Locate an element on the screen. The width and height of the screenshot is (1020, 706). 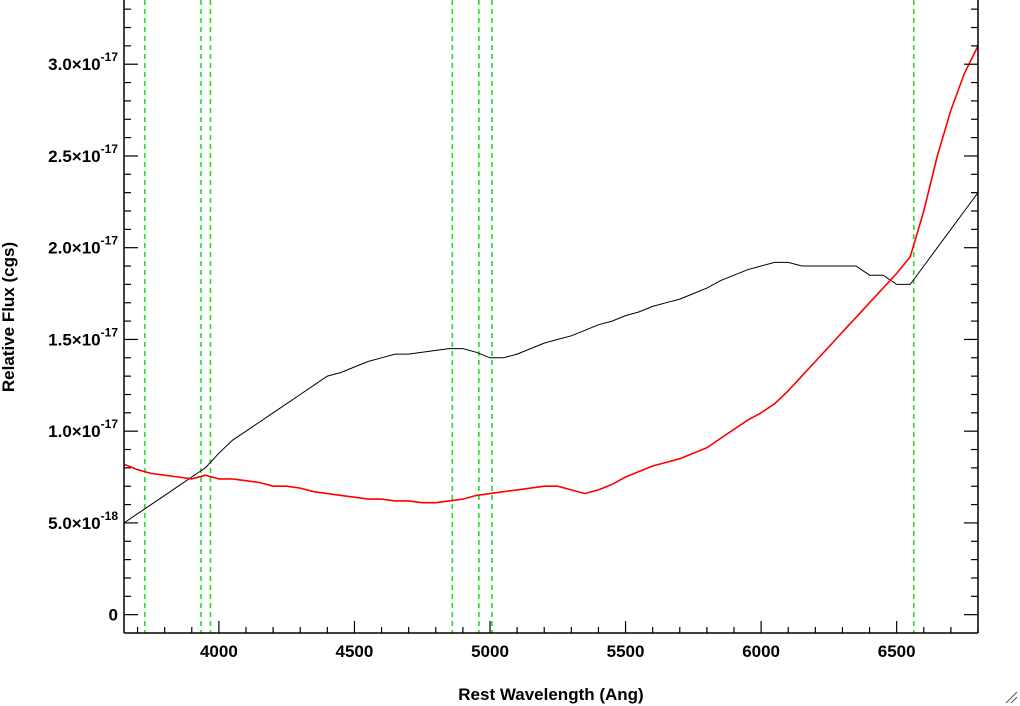
y-tick-label: 0 is located at coordinates (113, 615).